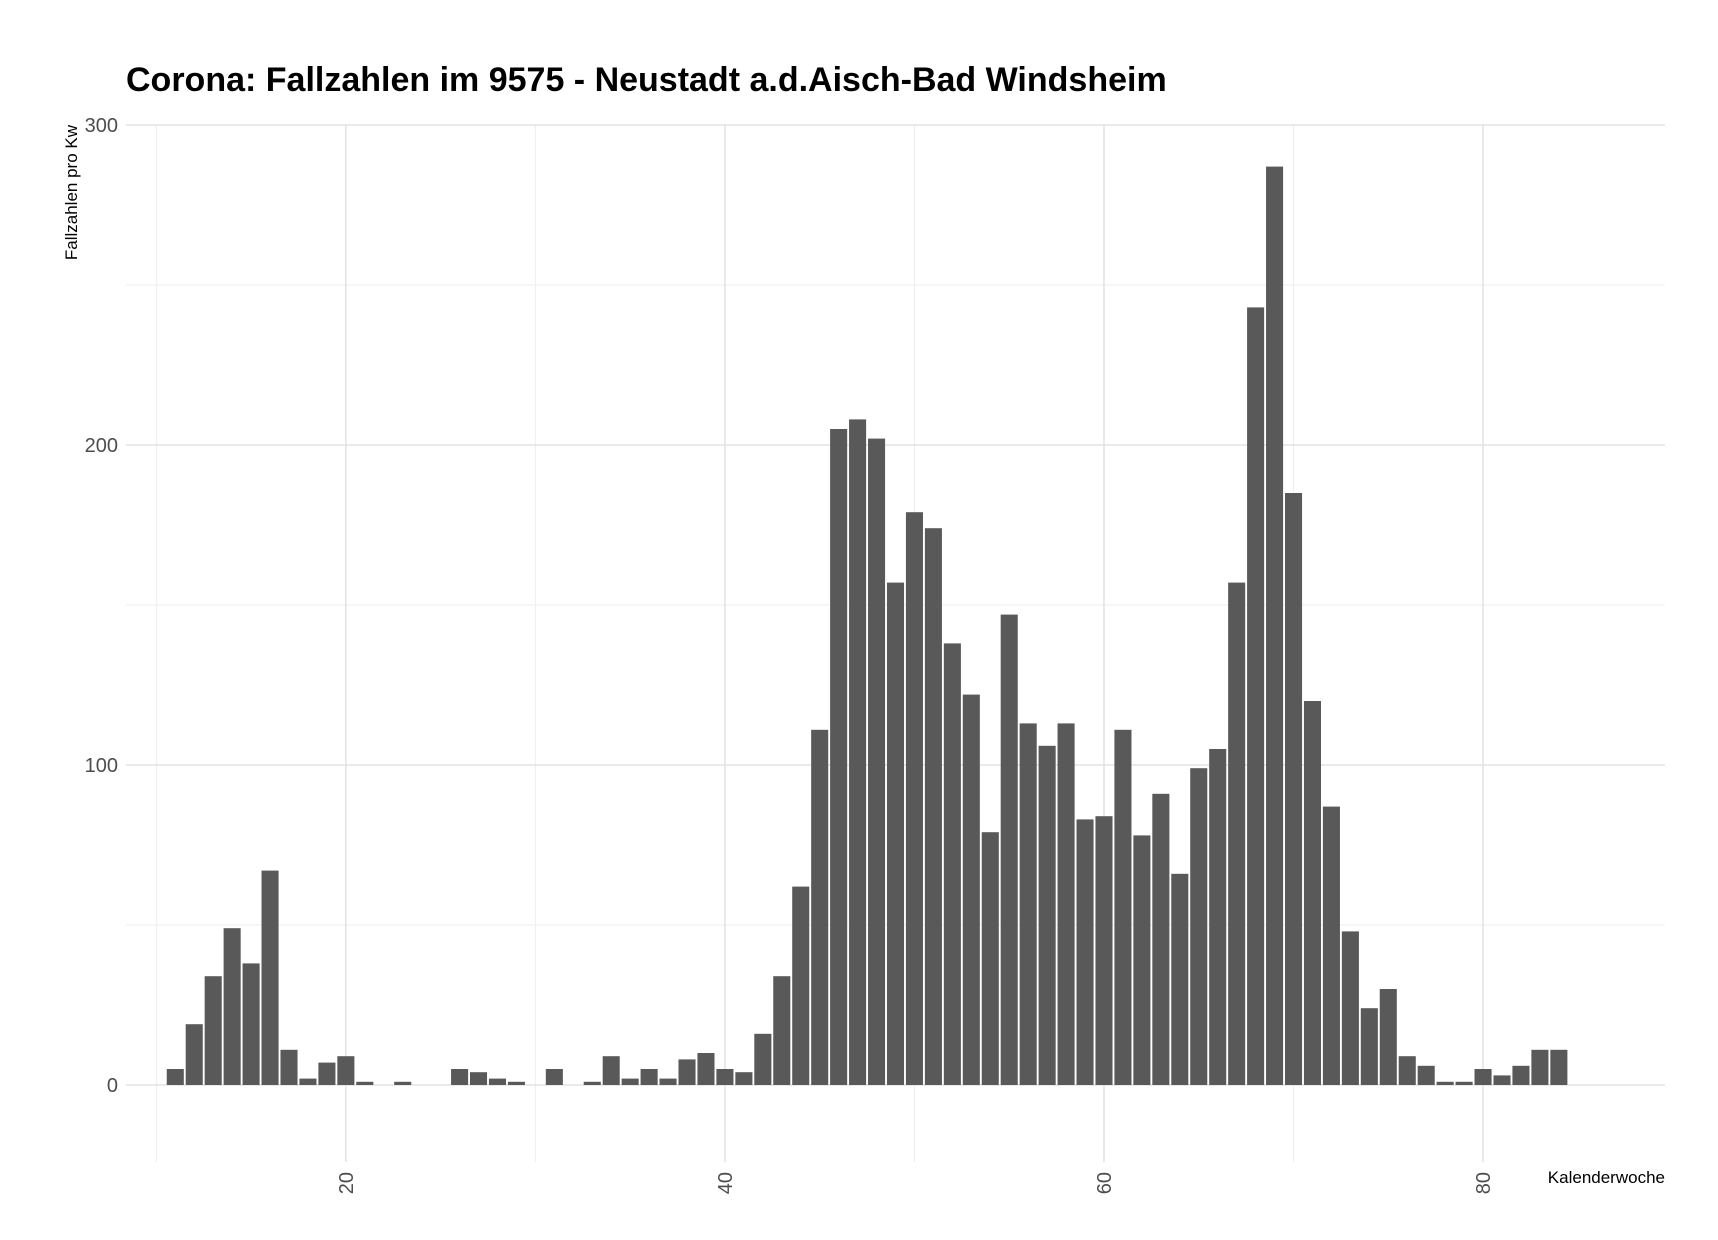 This screenshot has height=1240, width=1718. I want to click on x-tick-label: 80, so click(1484, 1183).